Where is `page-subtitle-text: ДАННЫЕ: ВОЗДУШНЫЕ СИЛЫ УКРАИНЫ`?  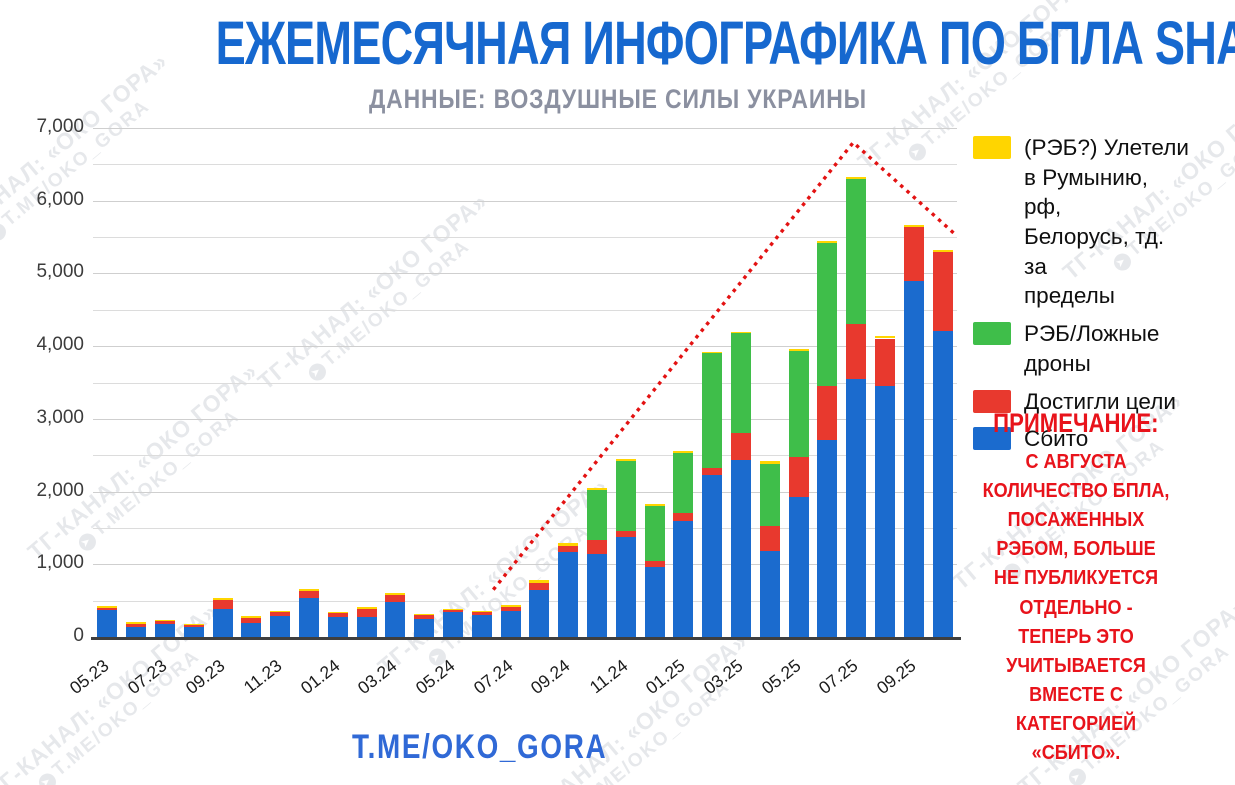 page-subtitle-text: ДАННЫЕ: ВОЗДУШНЫЕ СИЛЫ УКРАИНЫ is located at coordinates (617, 99).